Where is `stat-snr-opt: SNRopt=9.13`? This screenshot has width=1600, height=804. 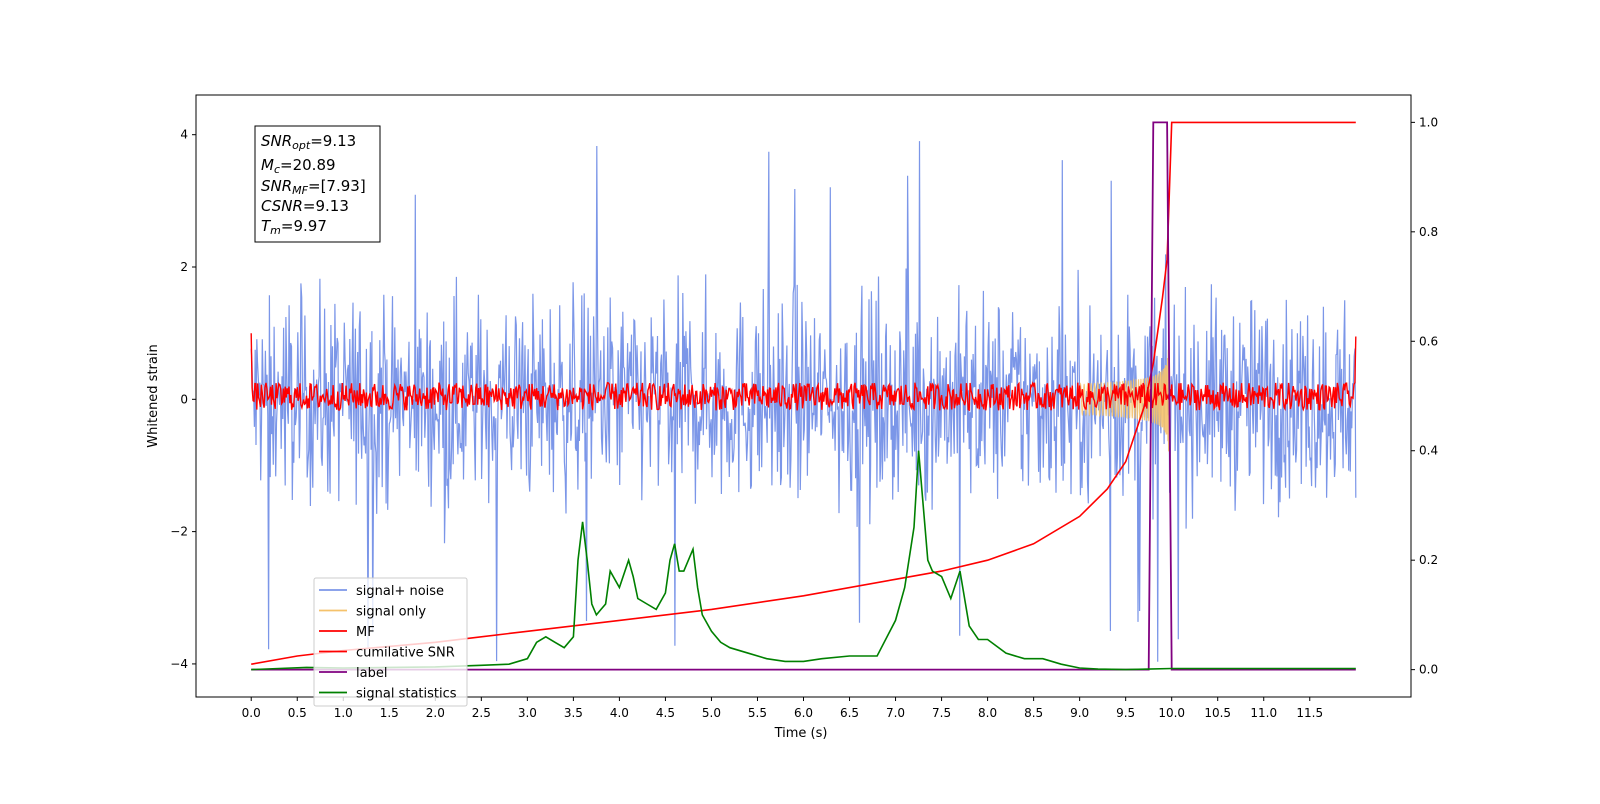
stat-snr-opt: SNRopt=9.13 is located at coordinates (308, 142).